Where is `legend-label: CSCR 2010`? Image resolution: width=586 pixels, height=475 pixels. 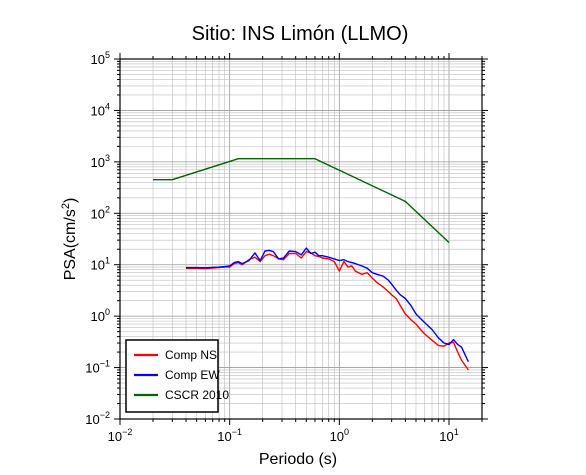
legend-label: CSCR 2010 is located at coordinates (197, 395).